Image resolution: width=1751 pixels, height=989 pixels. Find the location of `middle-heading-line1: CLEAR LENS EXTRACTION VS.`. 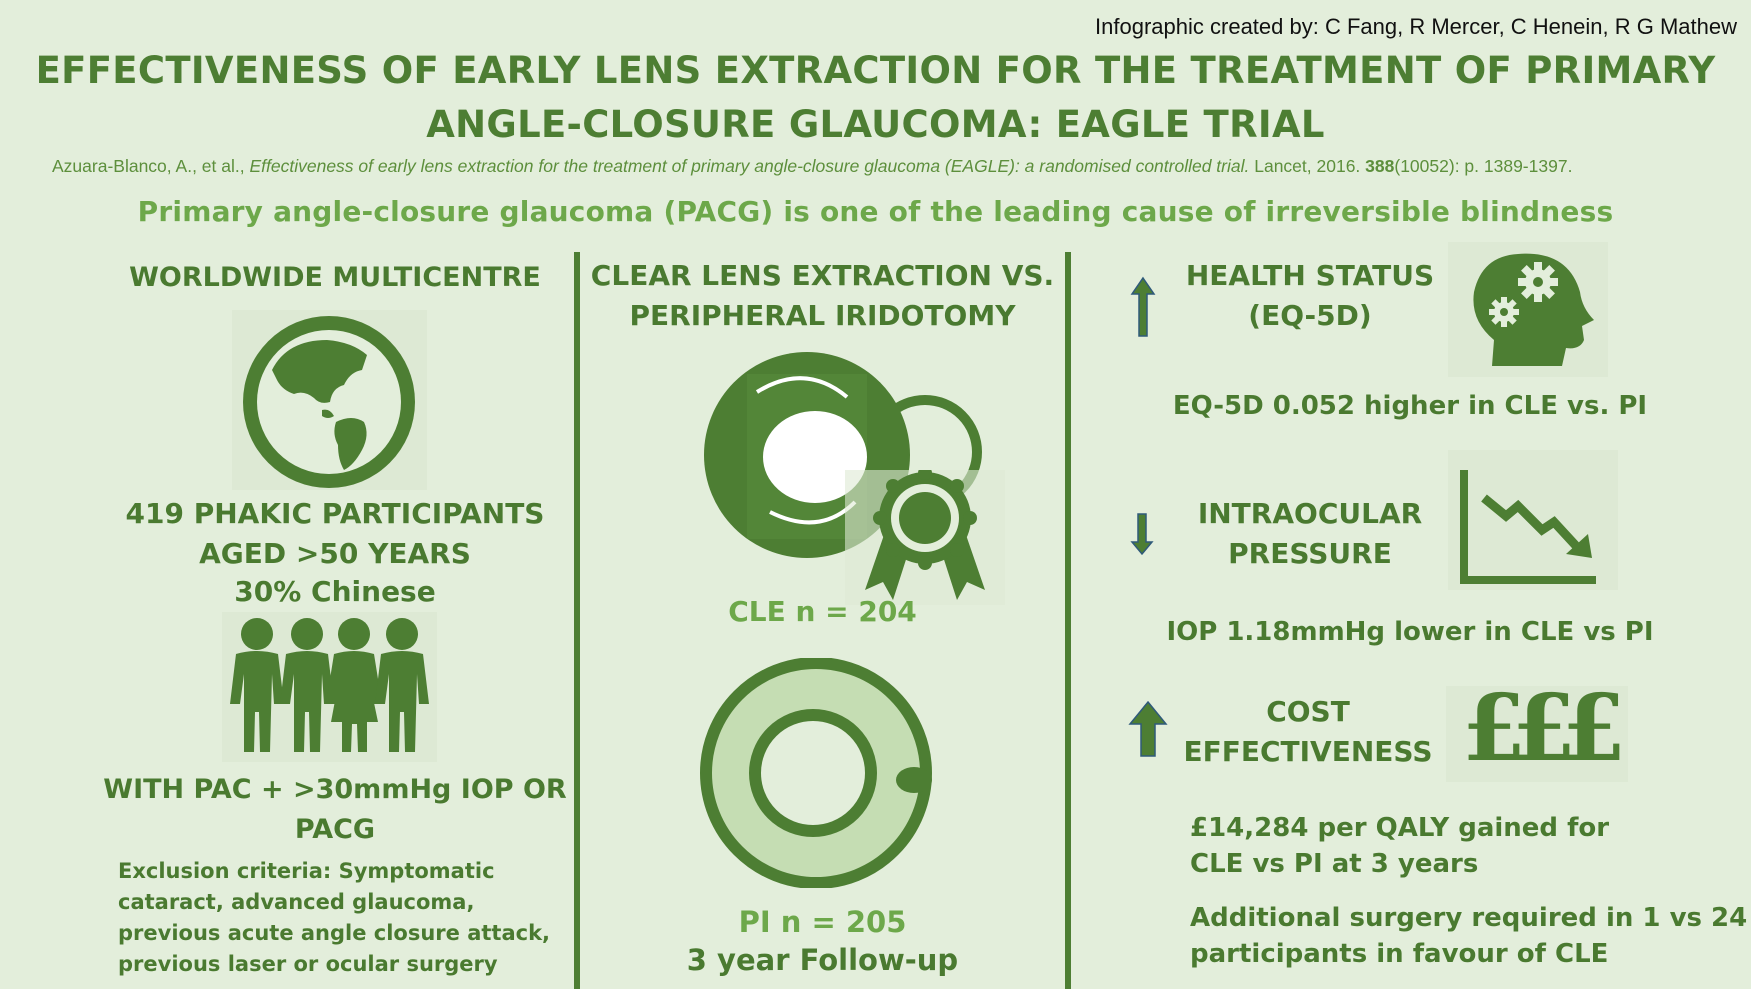

middle-heading-line1: CLEAR LENS EXTRACTION VS. is located at coordinates (822, 275).